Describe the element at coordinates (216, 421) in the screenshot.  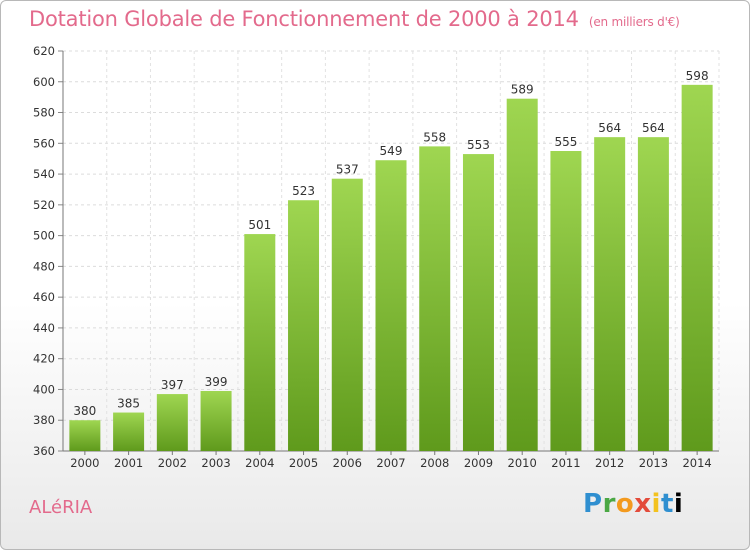
I see `bar-2003` at that location.